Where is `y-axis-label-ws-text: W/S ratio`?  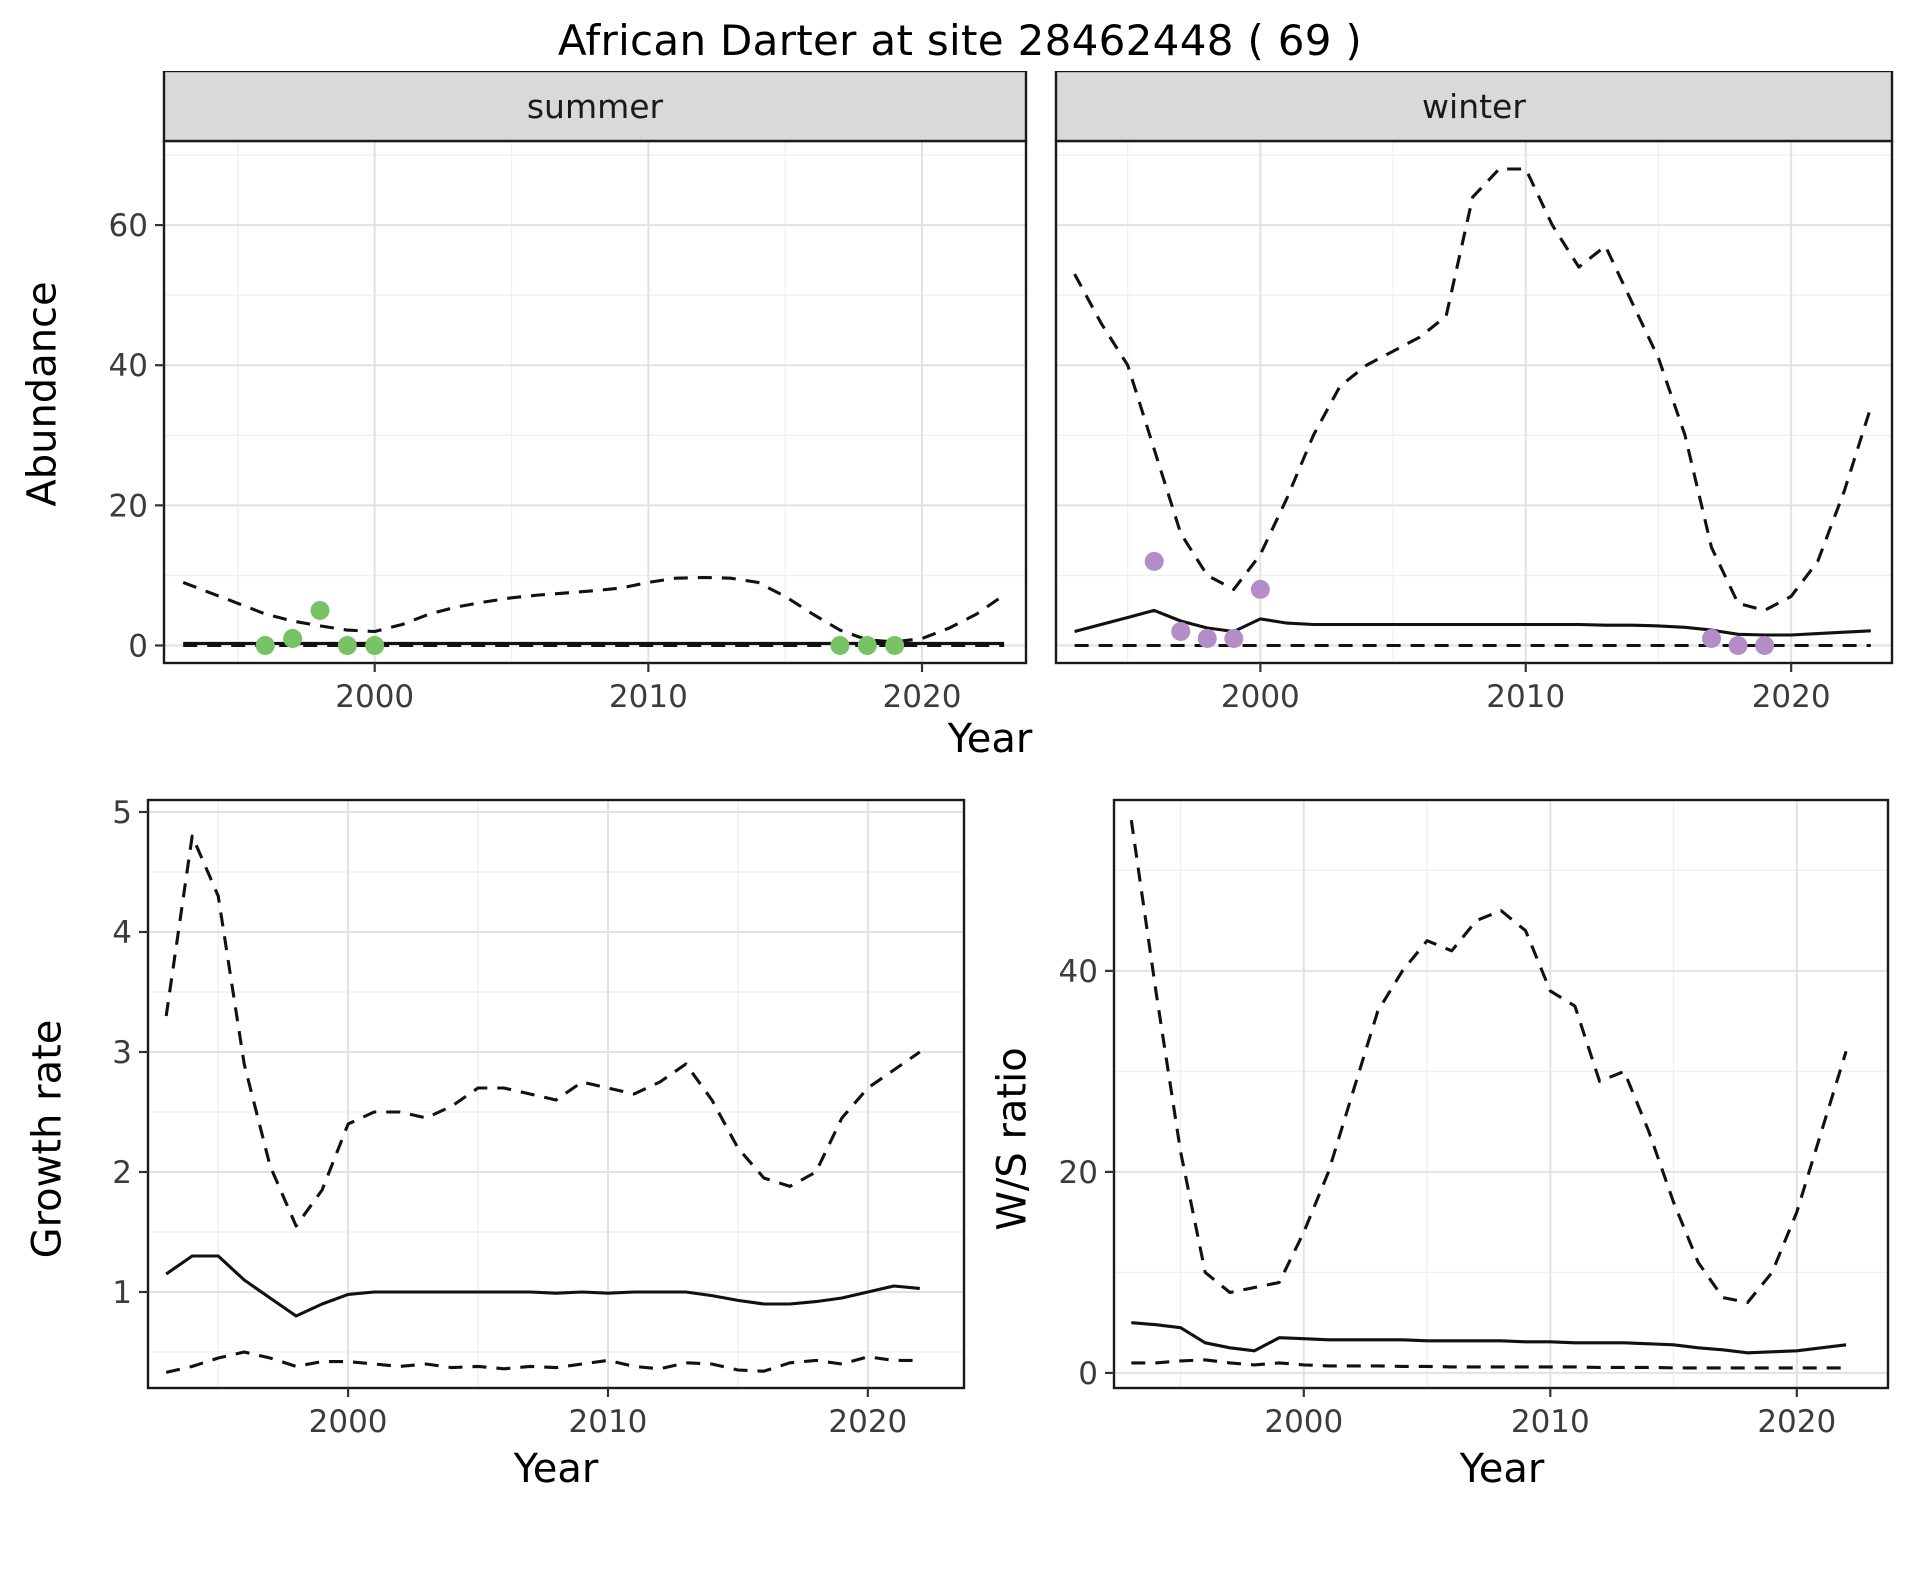
y-axis-label-ws-text: W/S ratio is located at coordinates (1013, 1139).